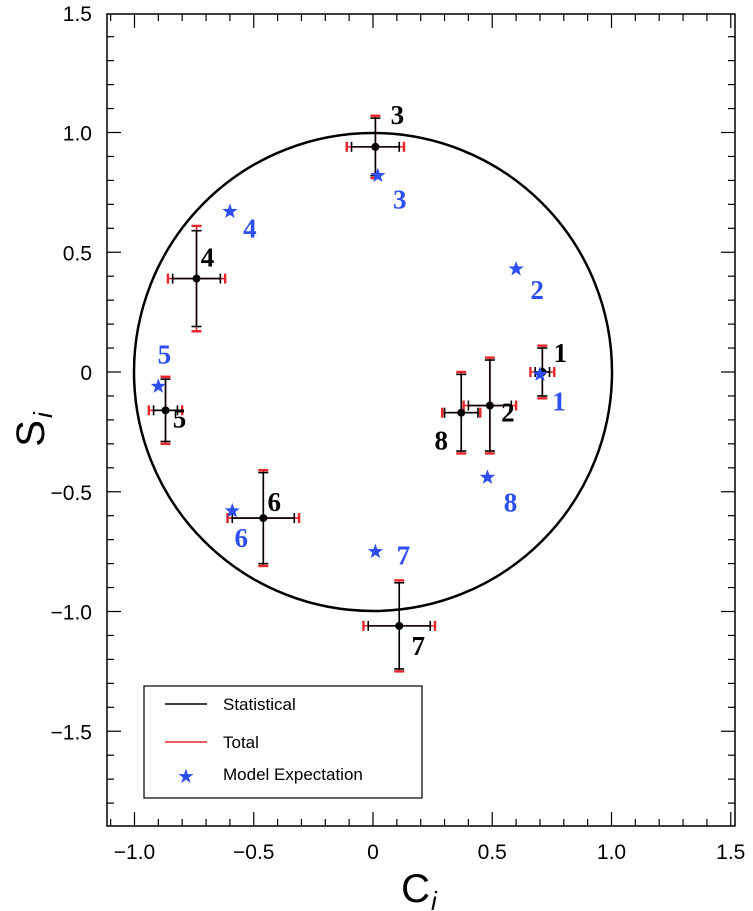  I want to click on y-axis-title: S i, so click(33, 429).